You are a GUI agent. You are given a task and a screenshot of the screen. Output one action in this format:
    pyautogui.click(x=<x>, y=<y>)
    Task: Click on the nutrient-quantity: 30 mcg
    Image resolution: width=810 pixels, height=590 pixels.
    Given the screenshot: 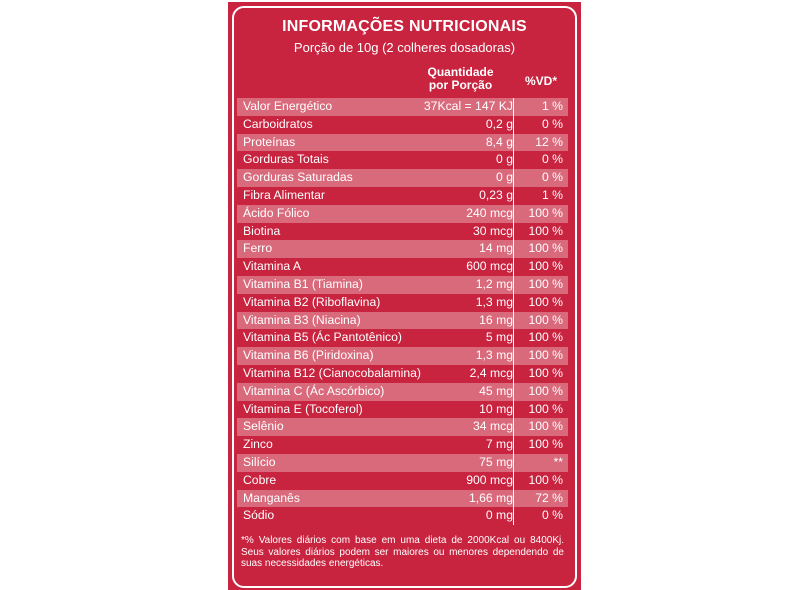 What is the action you would take?
    pyautogui.click(x=493, y=230)
    